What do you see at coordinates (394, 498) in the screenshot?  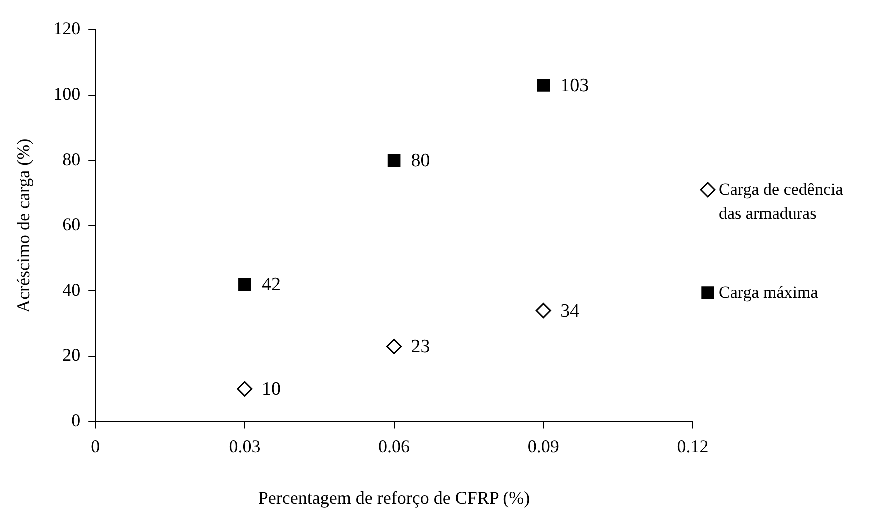 I see `x-axis-title: Percentagem de reforço de CFRP (%)` at bounding box center [394, 498].